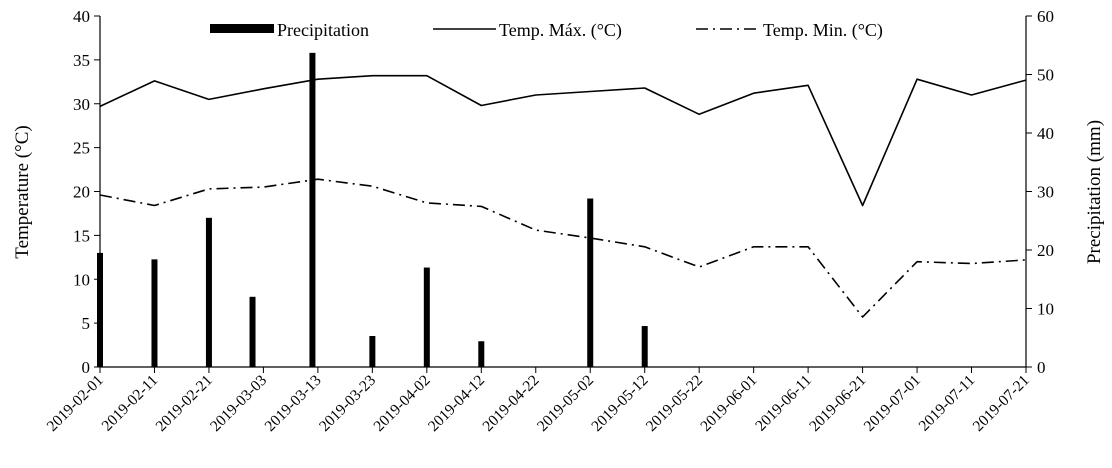 Image resolution: width=1112 pixels, height=468 pixels. What do you see at coordinates (1045, 75) in the screenshot?
I see `right-tick-label: 50` at bounding box center [1045, 75].